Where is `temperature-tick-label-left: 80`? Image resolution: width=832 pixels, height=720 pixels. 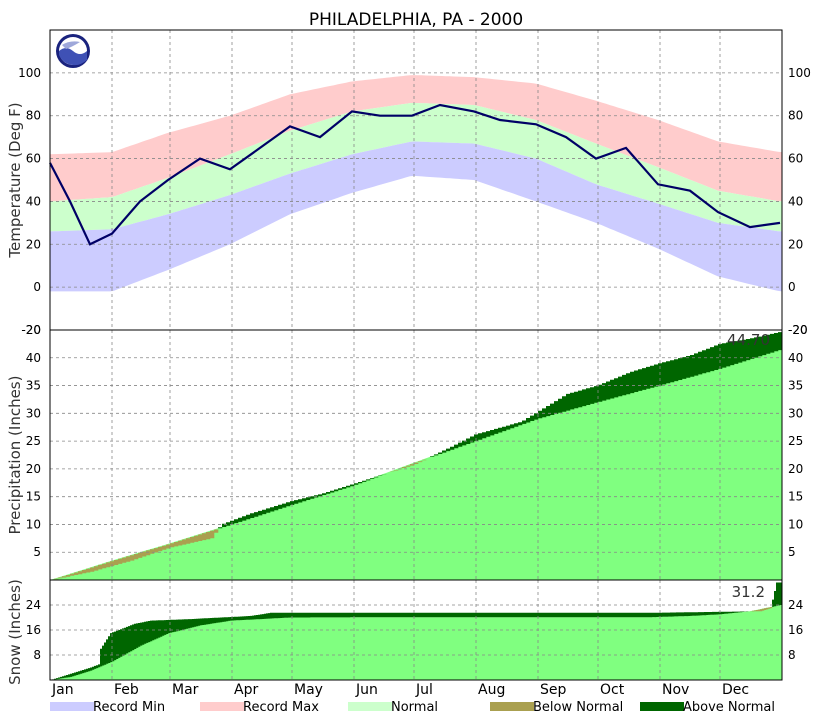 temperature-tick-label-left: 80 is located at coordinates (33, 116).